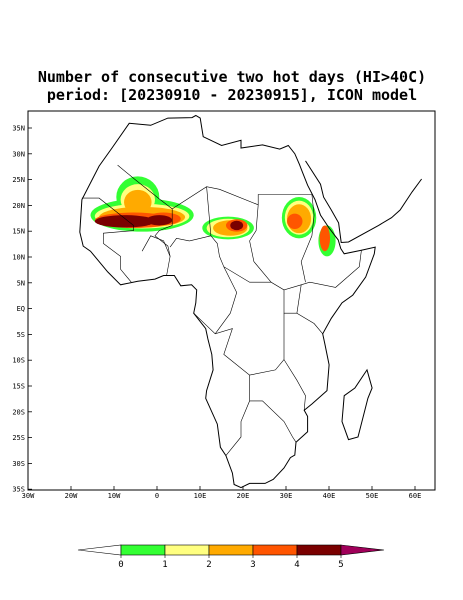  Describe the element at coordinates (120, 565) in the screenshot. I see `colorbar-label: 0` at that location.